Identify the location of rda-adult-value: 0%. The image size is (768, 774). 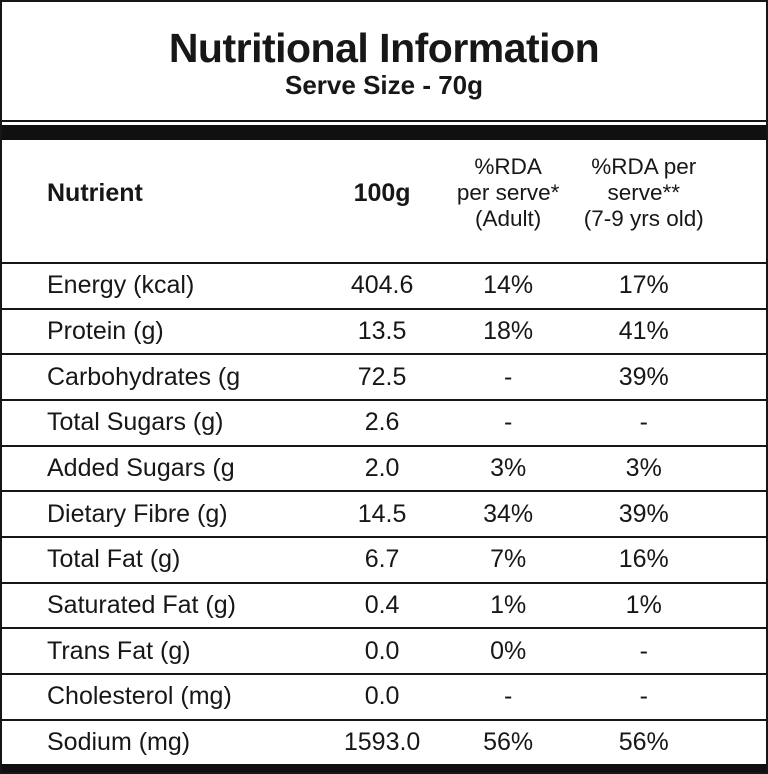
(508, 650).